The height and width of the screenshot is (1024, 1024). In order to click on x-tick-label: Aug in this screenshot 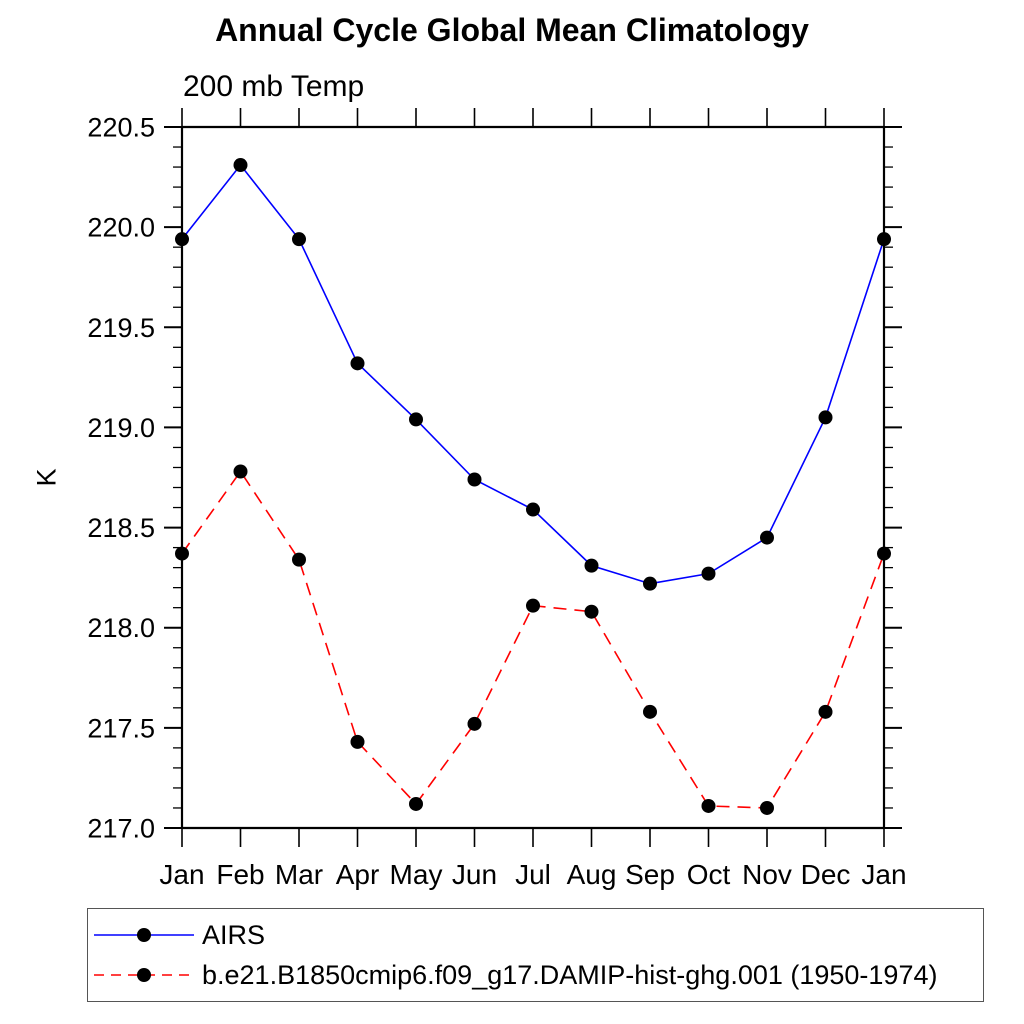, I will do `click(592, 874)`.